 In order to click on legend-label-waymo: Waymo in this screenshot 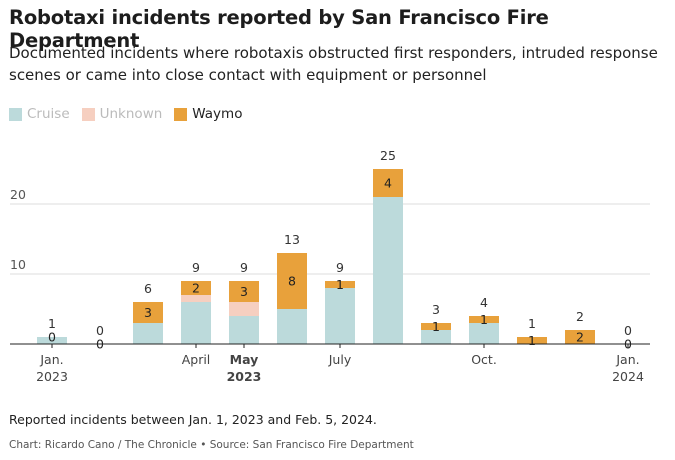, I will do `click(217, 114)`.